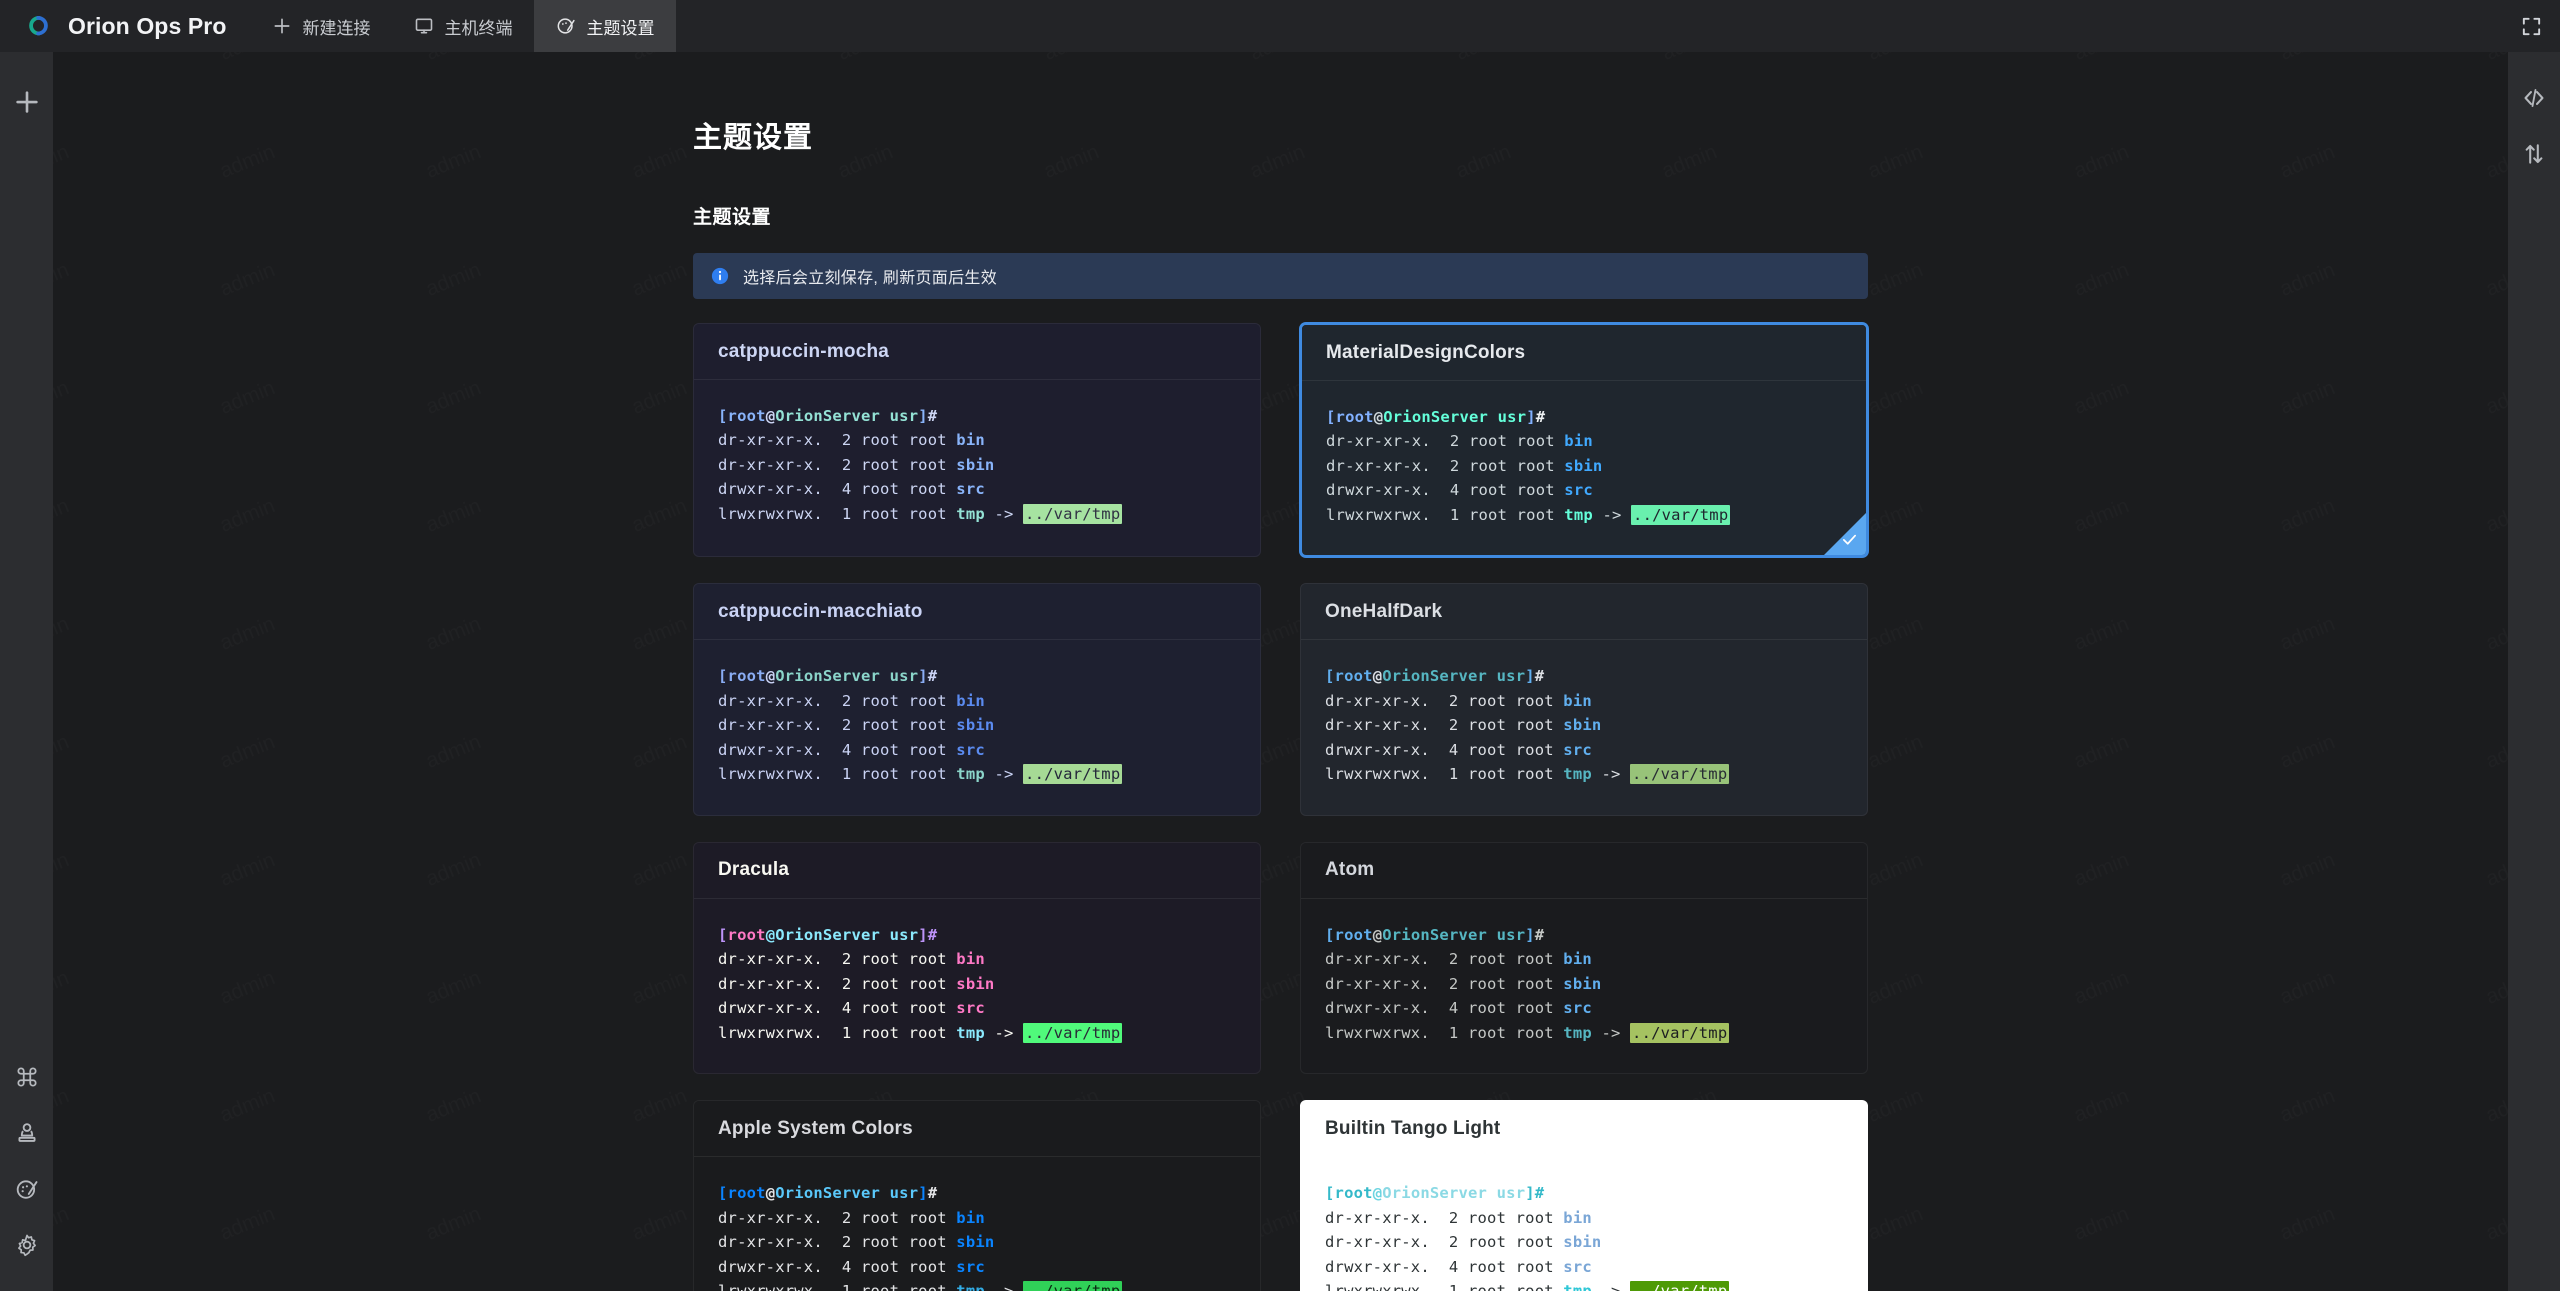 The width and height of the screenshot is (2560, 1291). What do you see at coordinates (1849, 540) in the screenshot?
I see `check-icon` at bounding box center [1849, 540].